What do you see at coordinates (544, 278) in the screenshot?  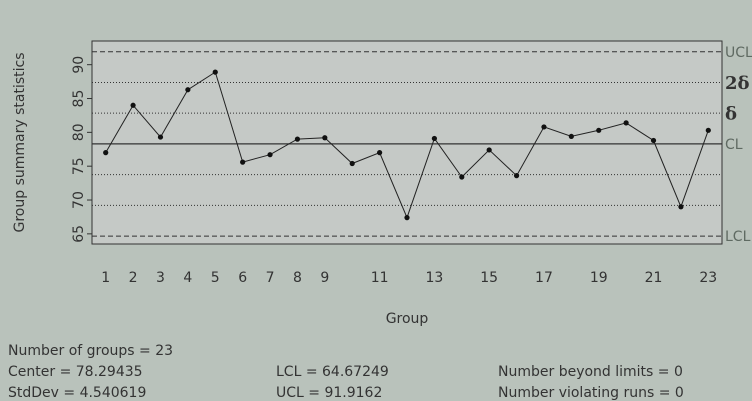 I see `x-tick-label: 17` at bounding box center [544, 278].